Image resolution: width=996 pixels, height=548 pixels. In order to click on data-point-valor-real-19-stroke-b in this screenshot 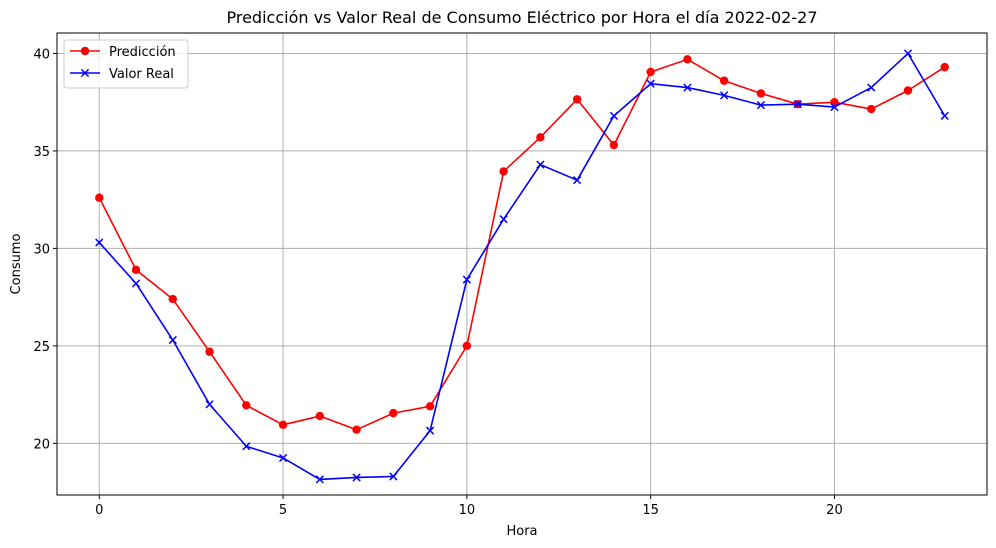, I will do `click(797, 104)`.